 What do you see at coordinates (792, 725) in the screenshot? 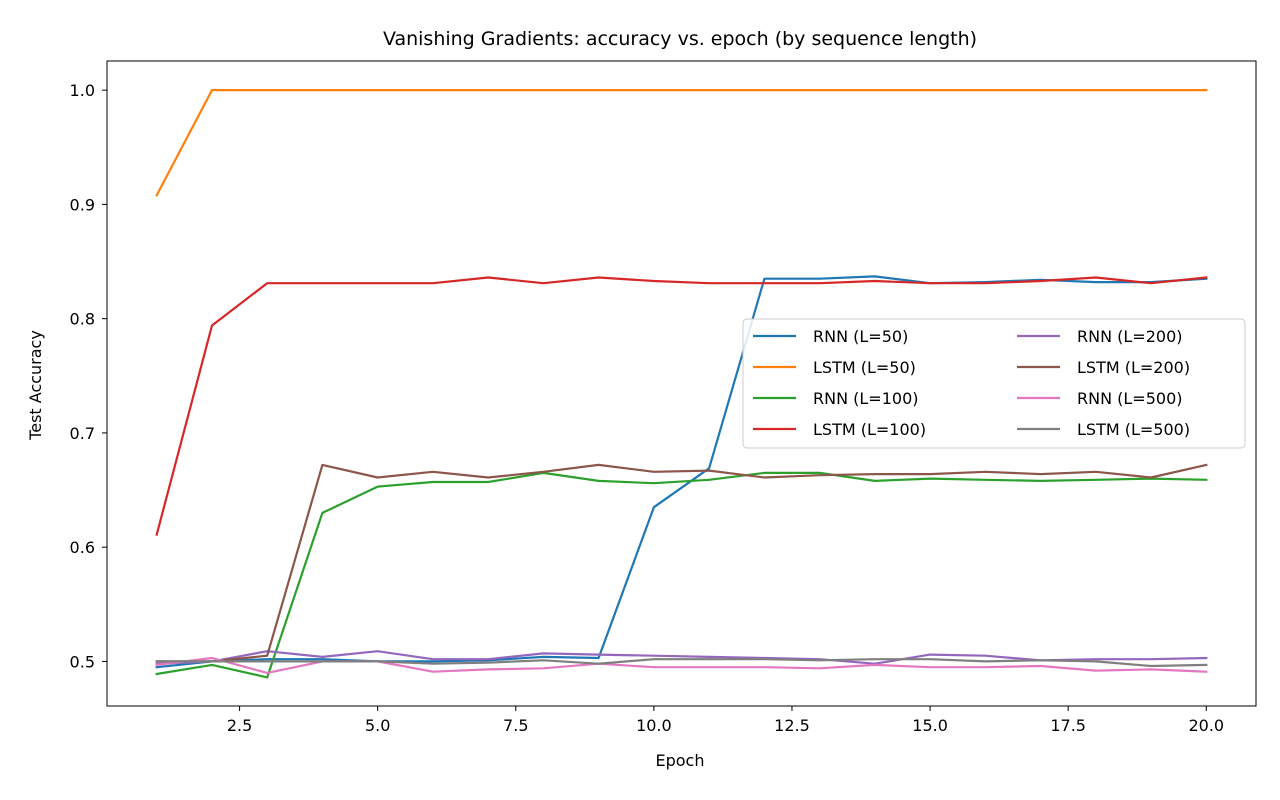
I see `x-tick-label: 12.5` at bounding box center [792, 725].